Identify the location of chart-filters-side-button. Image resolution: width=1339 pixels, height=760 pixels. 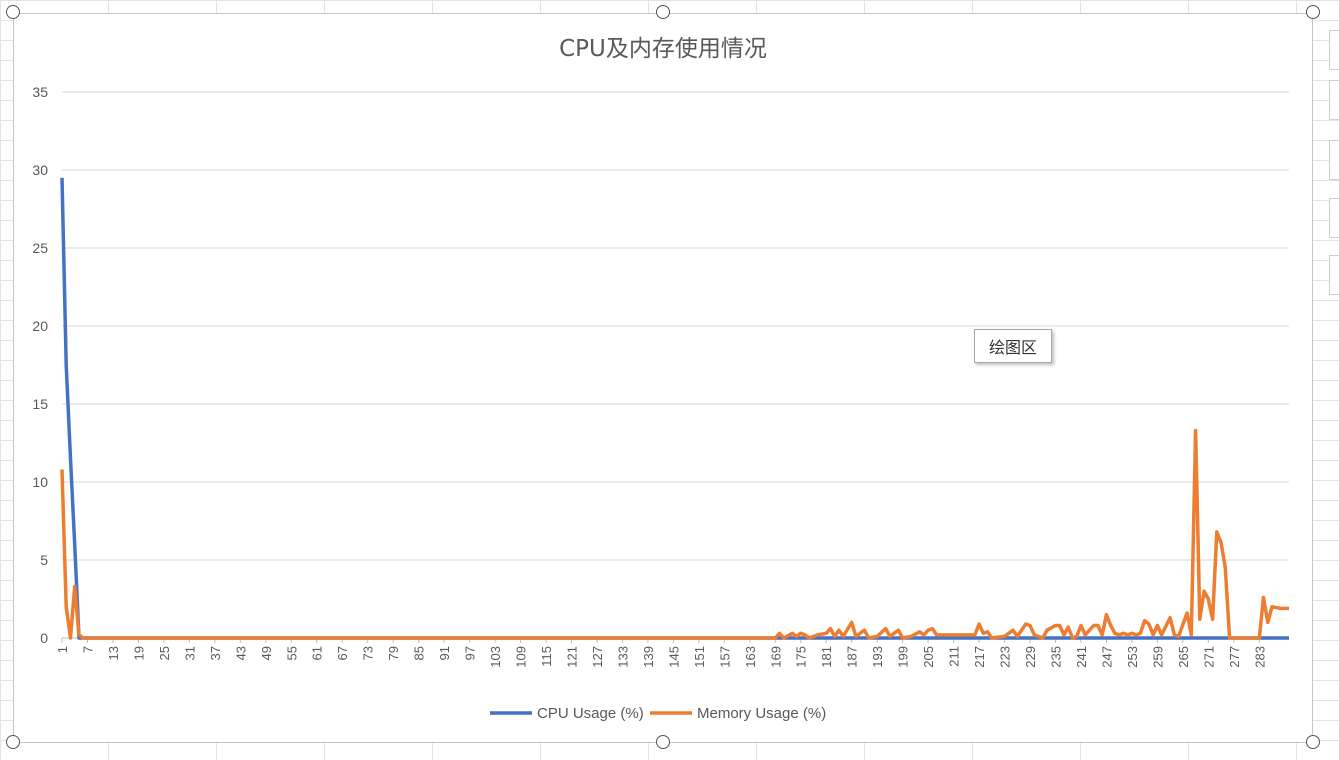
(1334, 160).